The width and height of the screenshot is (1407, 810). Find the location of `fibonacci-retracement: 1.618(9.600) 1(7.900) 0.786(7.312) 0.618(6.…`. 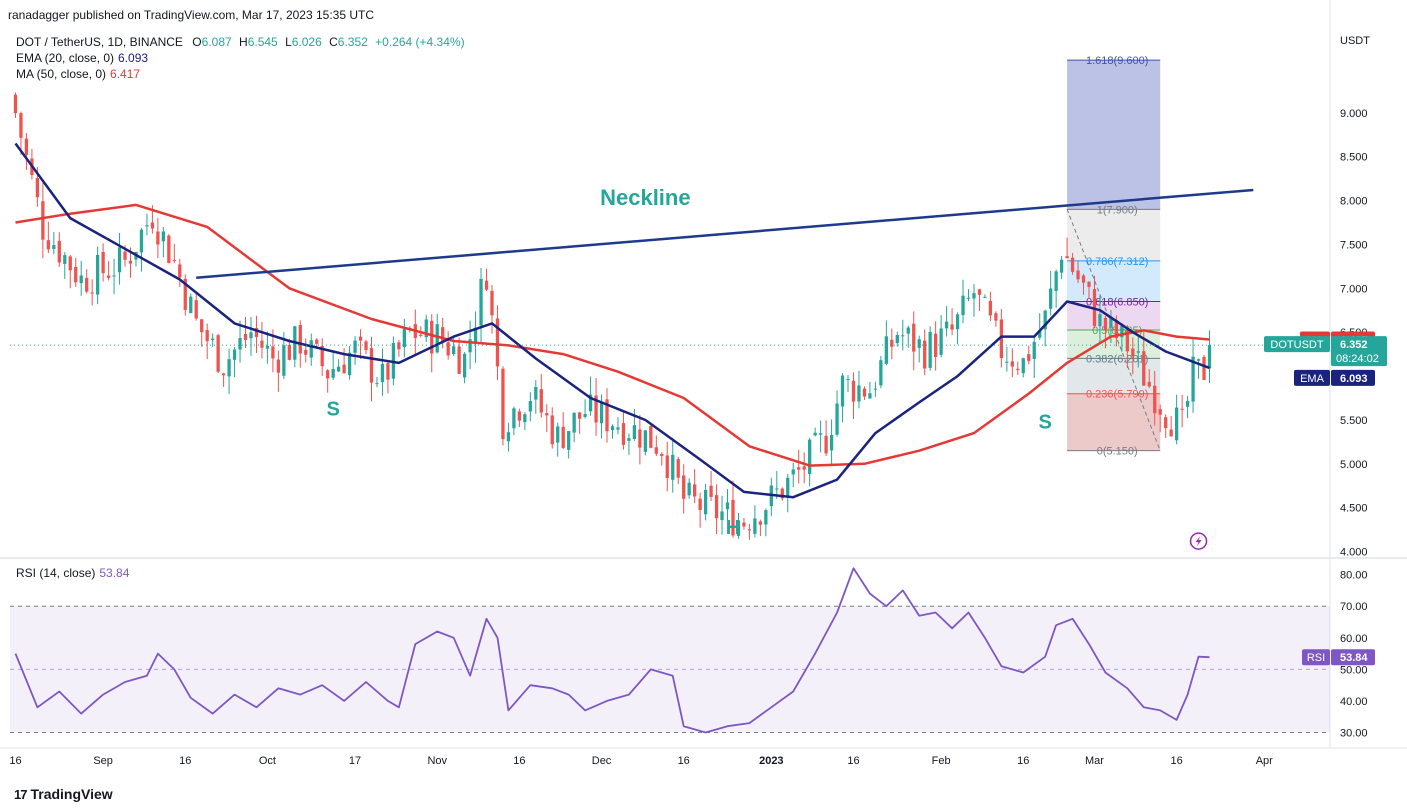

fibonacci-retracement: 1.618(9.600) 1(7.900) 0.786(7.312) 0.618(6.… is located at coordinates (1113, 256).